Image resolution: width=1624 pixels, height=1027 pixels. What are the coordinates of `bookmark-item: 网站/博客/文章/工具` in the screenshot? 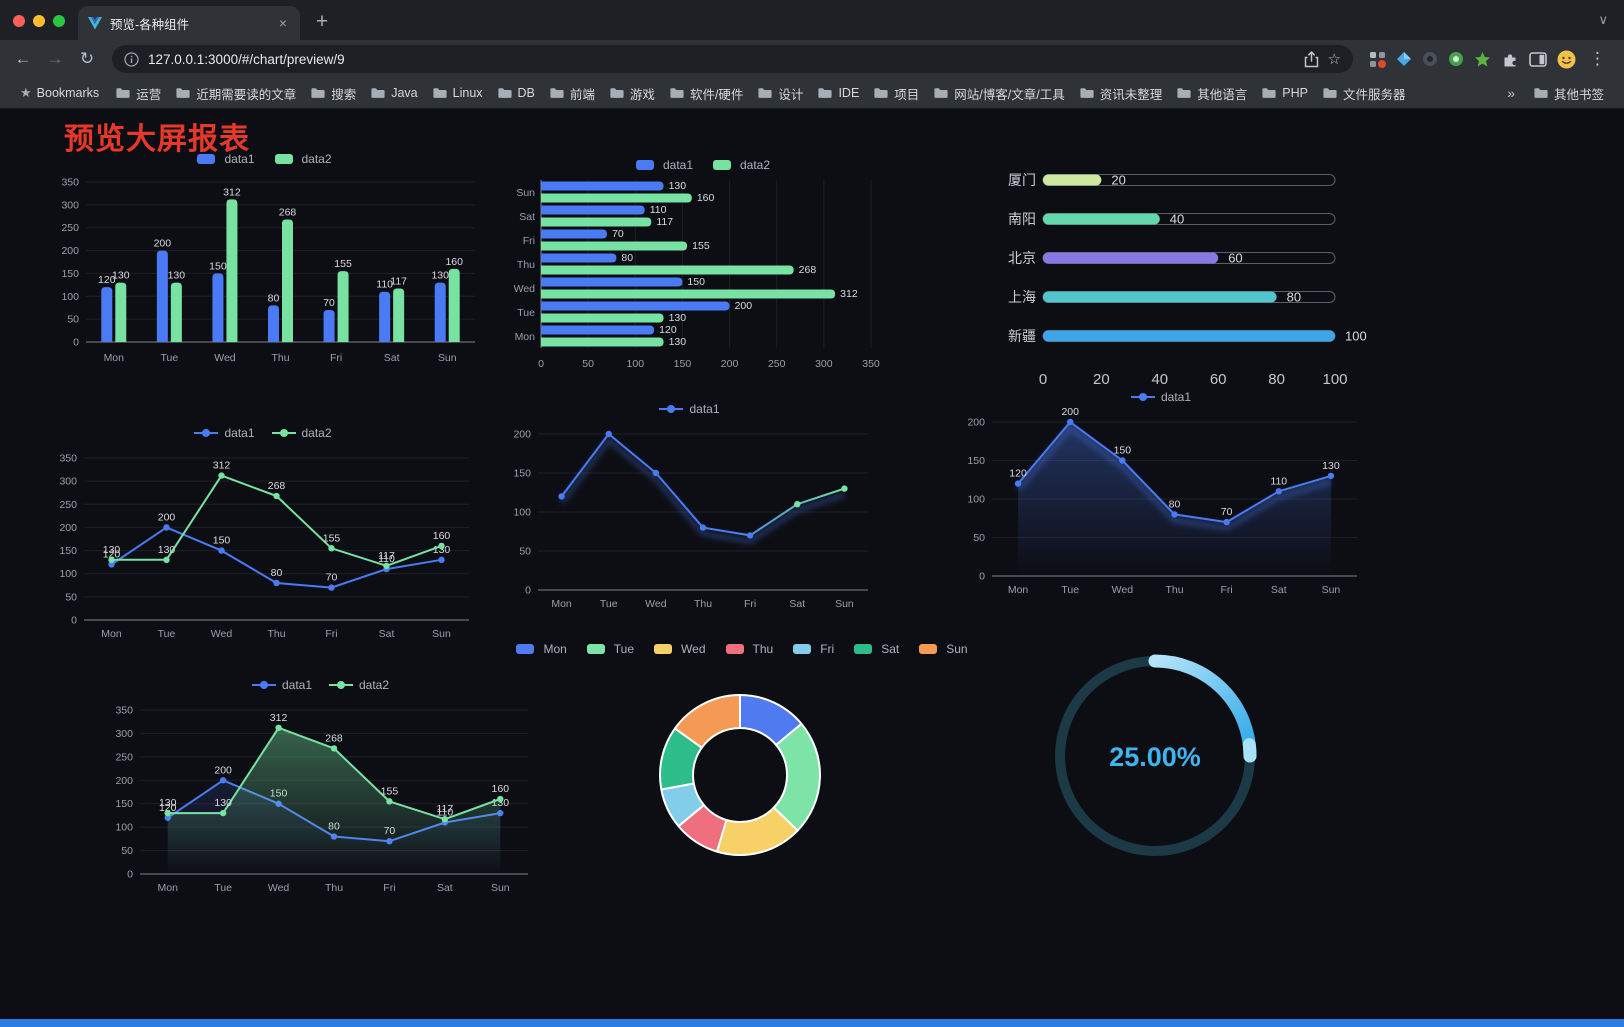 It's located at (998, 93).